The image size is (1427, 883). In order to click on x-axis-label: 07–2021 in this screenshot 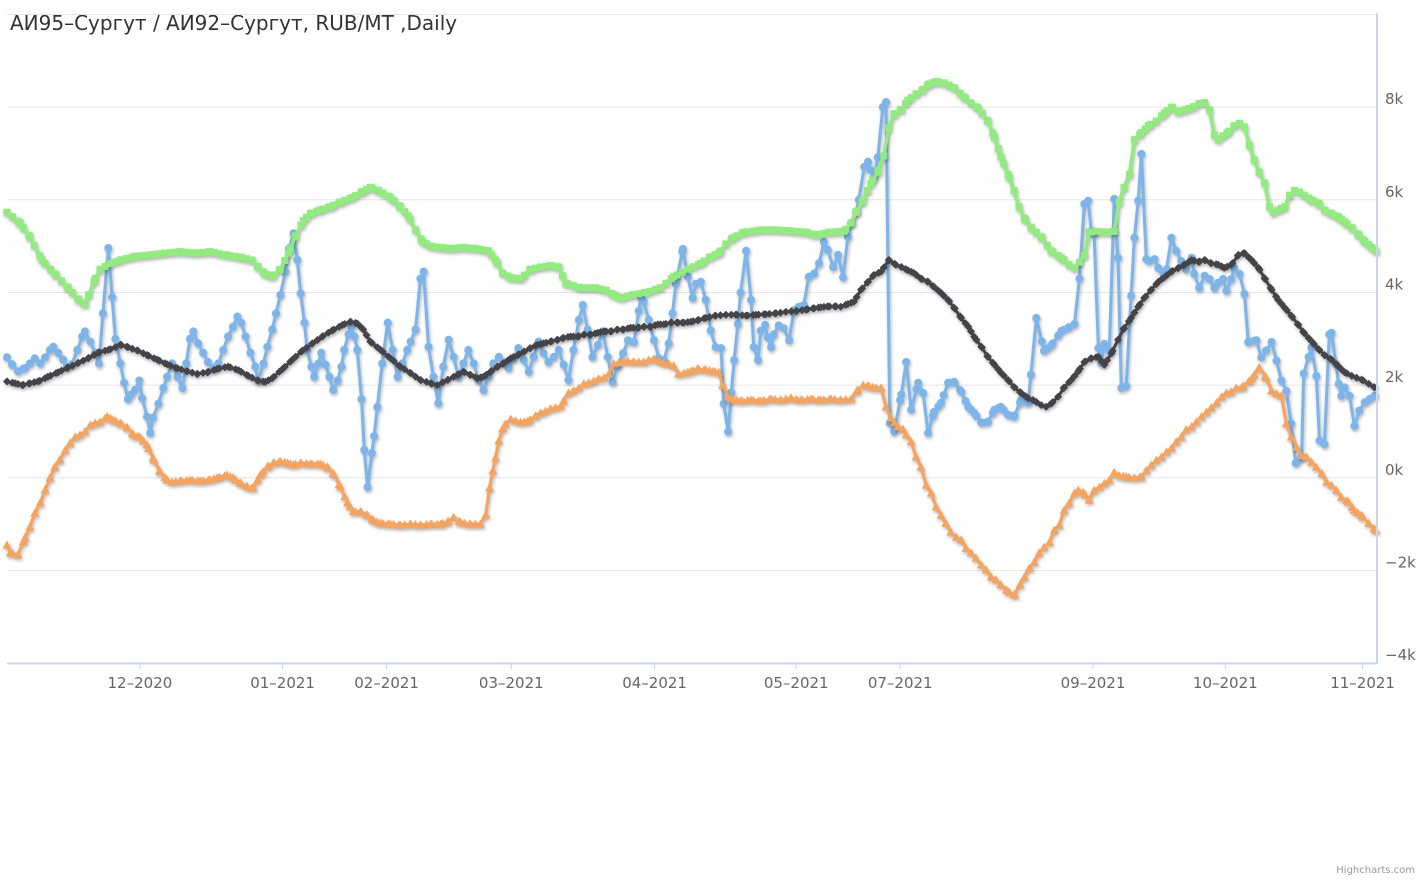, I will do `click(900, 683)`.